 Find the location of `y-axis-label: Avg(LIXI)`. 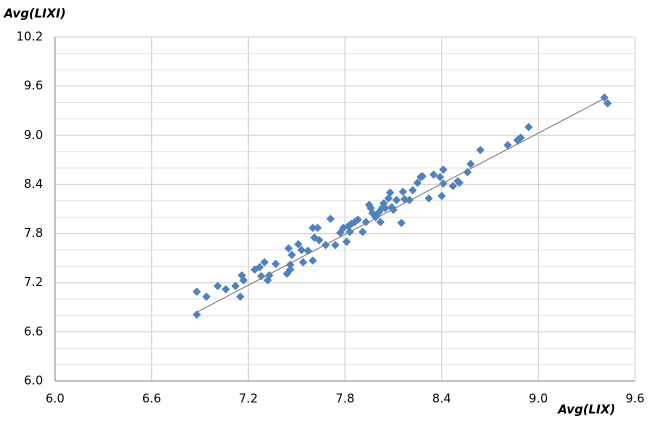

y-axis-label: Avg(LIXI) is located at coordinates (34, 14).